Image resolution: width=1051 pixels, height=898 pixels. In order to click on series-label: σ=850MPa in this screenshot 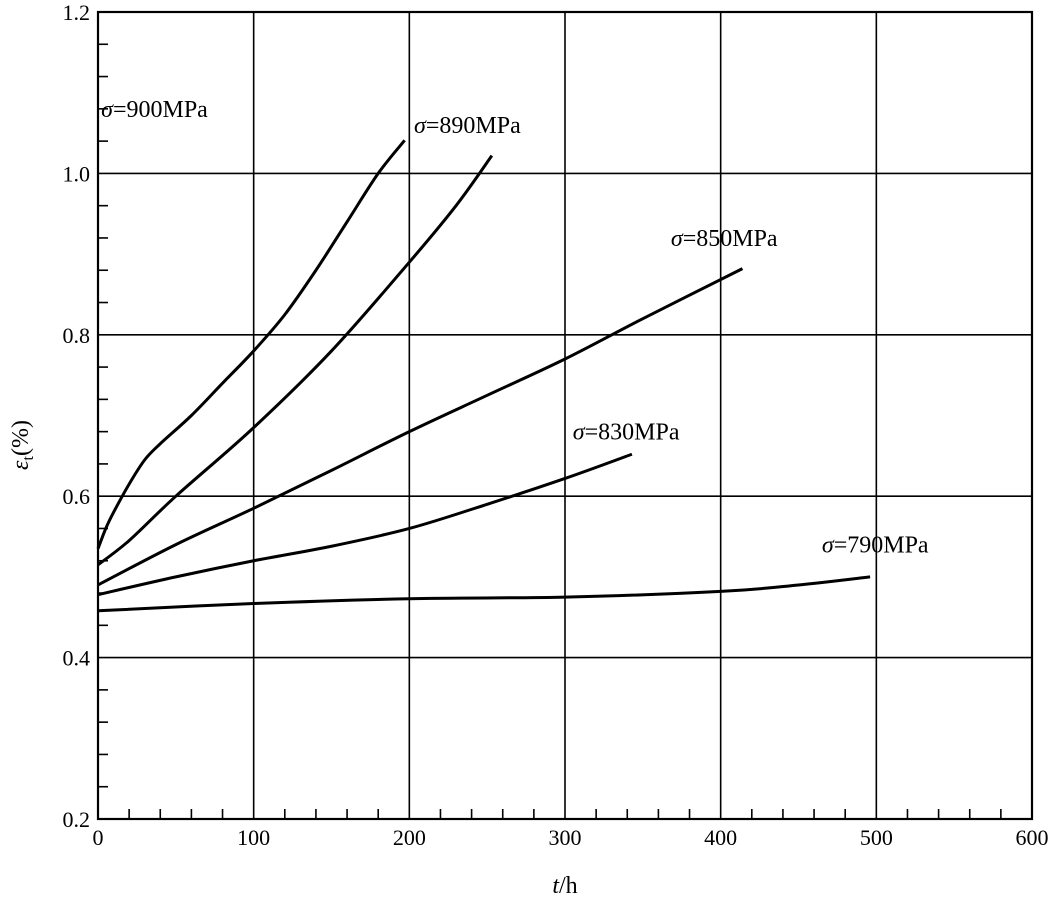, I will do `click(724, 239)`.